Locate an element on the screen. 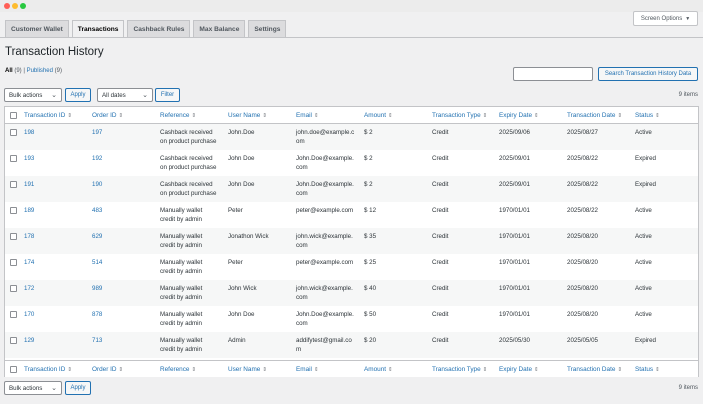 The height and width of the screenshot is (404, 703). col-transaction-type: Transaction Type ⇕ is located at coordinates (459, 115).